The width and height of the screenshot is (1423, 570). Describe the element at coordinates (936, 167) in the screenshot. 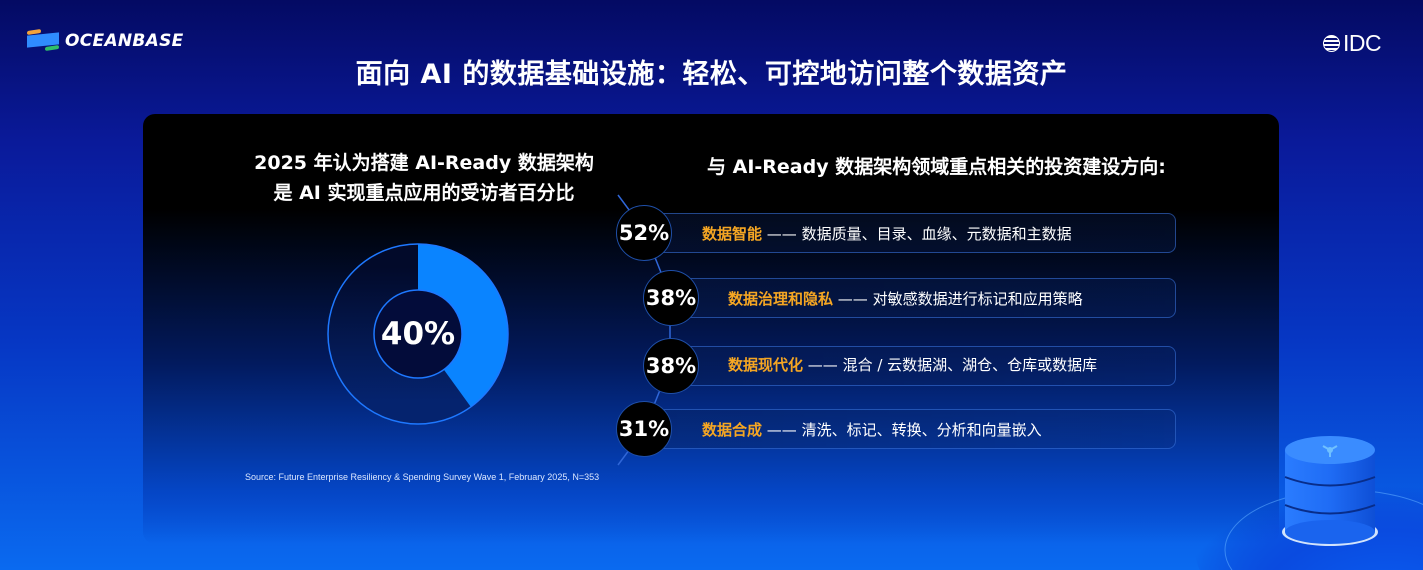

I see `investment-list-title: 与 AI-Ready 数据架构领域重点相关的投资建设方向:` at that location.